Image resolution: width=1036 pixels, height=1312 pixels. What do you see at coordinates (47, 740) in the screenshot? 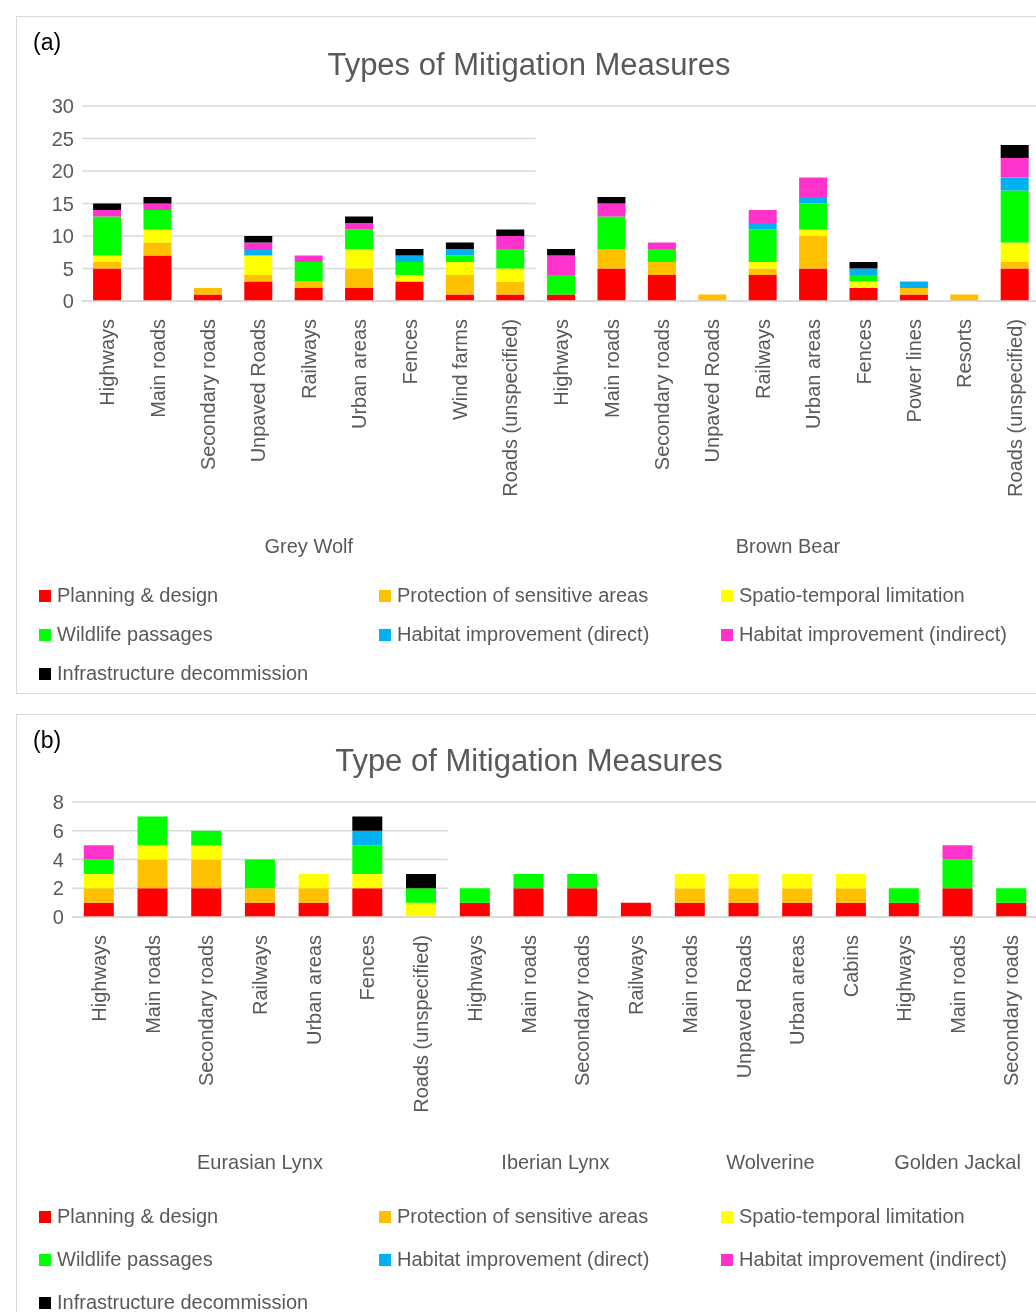
I see `text: (b)` at bounding box center [47, 740].